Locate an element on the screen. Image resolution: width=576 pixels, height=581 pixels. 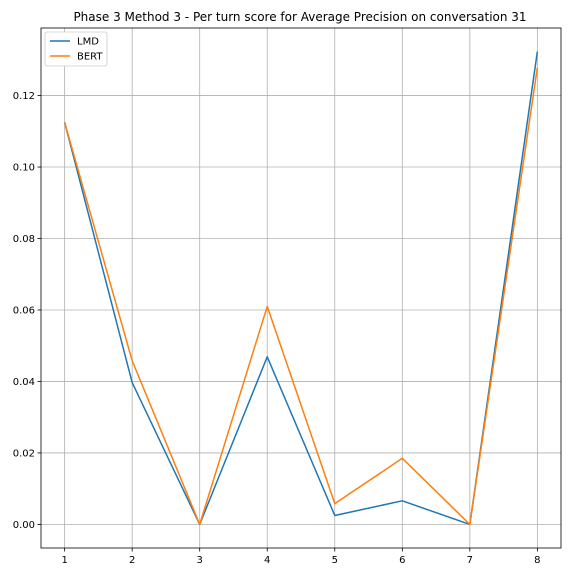
x-tick-label: 1 is located at coordinates (64, 560).